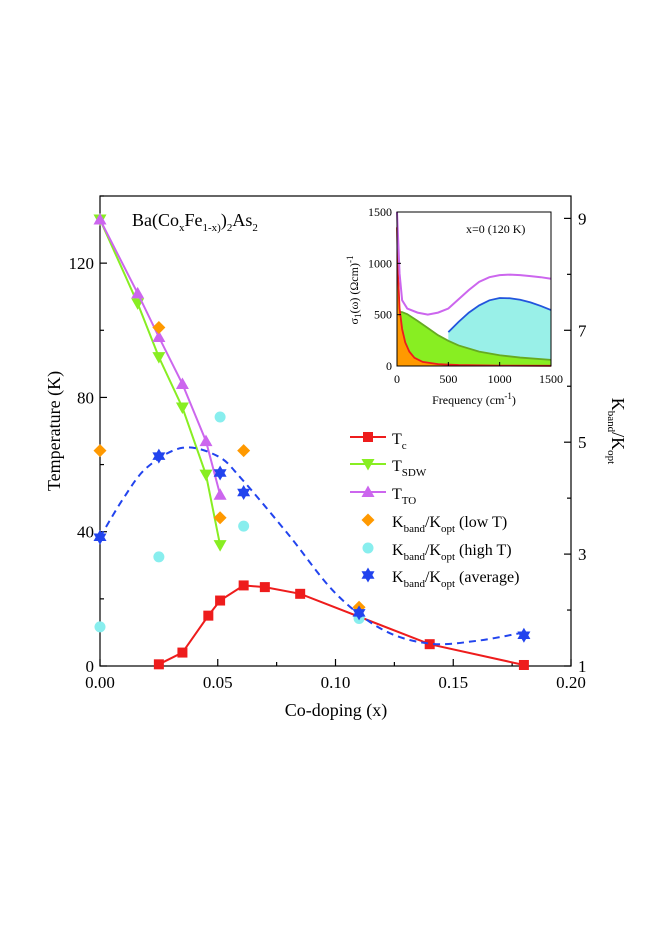 This screenshot has height=925, width=654. What do you see at coordinates (474, 399) in the screenshot?
I see `inset-x-axis-title: Frequency (cm-1)` at bounding box center [474, 399].